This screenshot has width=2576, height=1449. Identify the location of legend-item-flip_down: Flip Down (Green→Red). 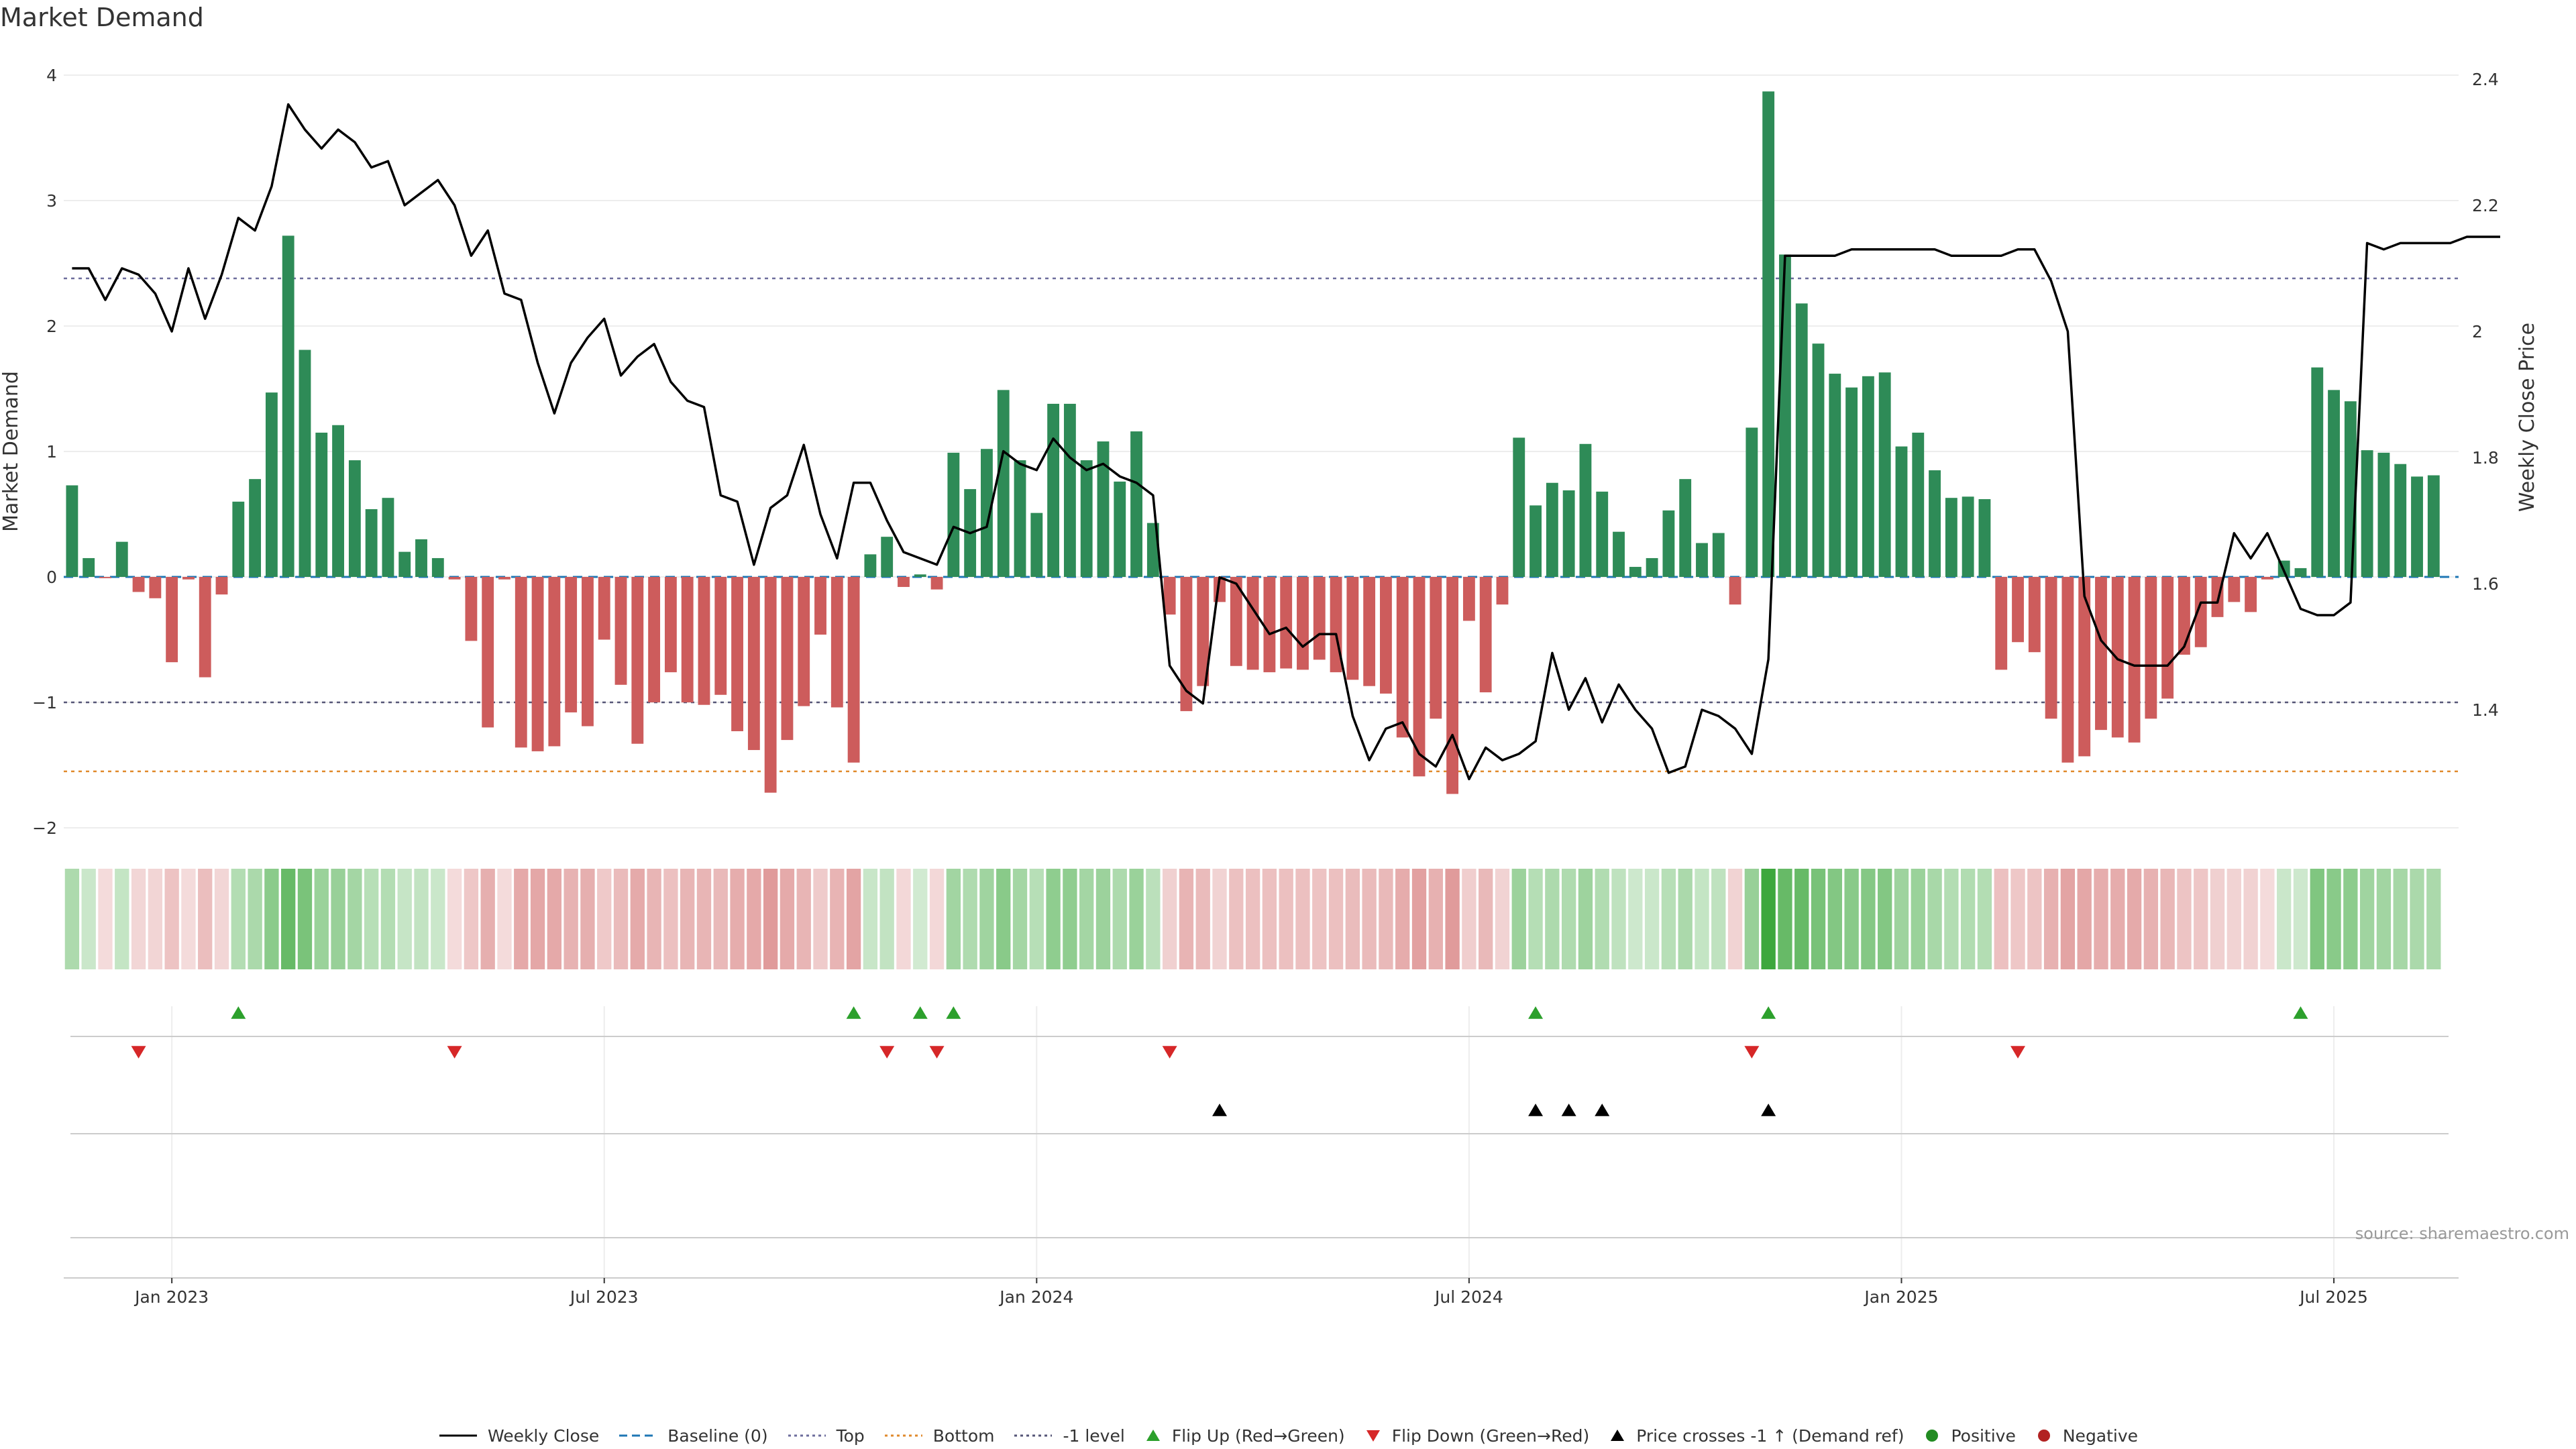
(1476, 1436).